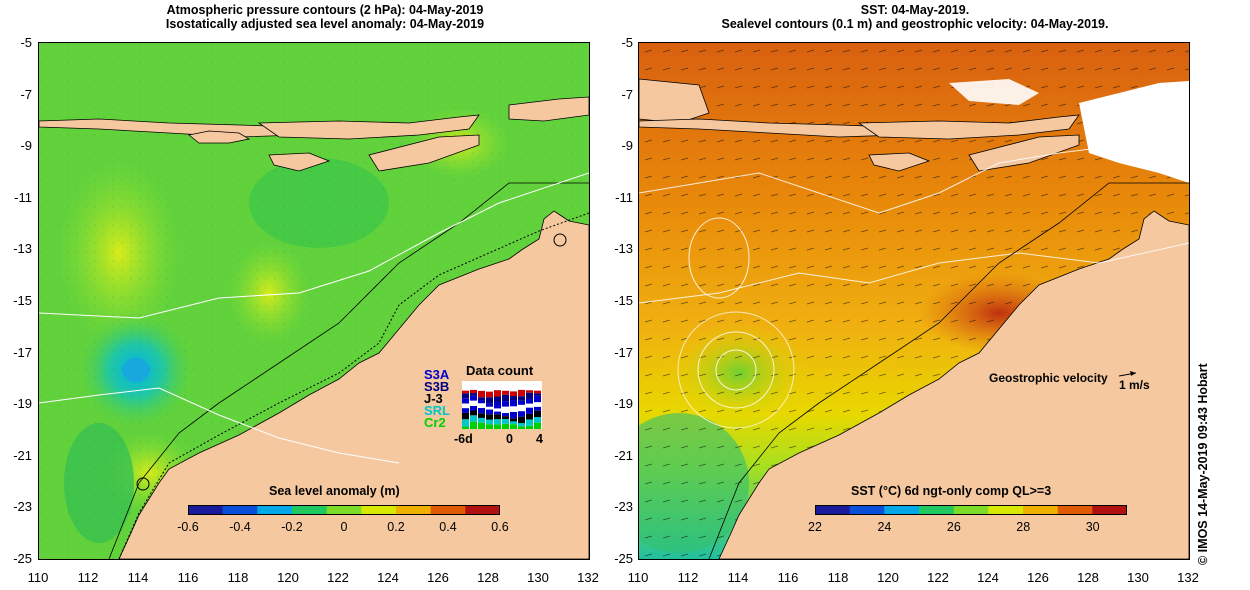 The image size is (1250, 590). Describe the element at coordinates (815, 527) in the screenshot. I see `colorbar-tick-label: 22` at that location.